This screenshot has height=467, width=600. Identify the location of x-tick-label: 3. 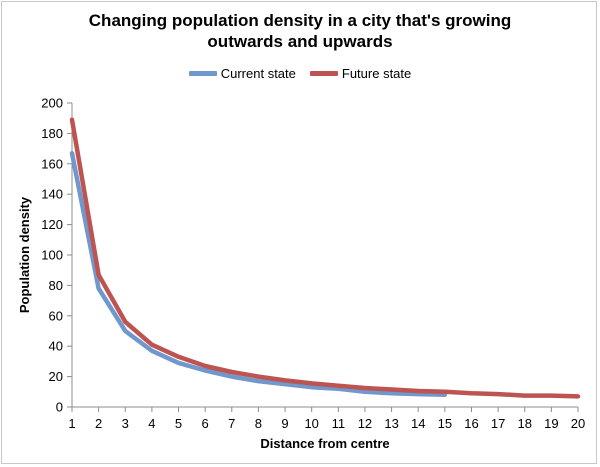
(125, 423).